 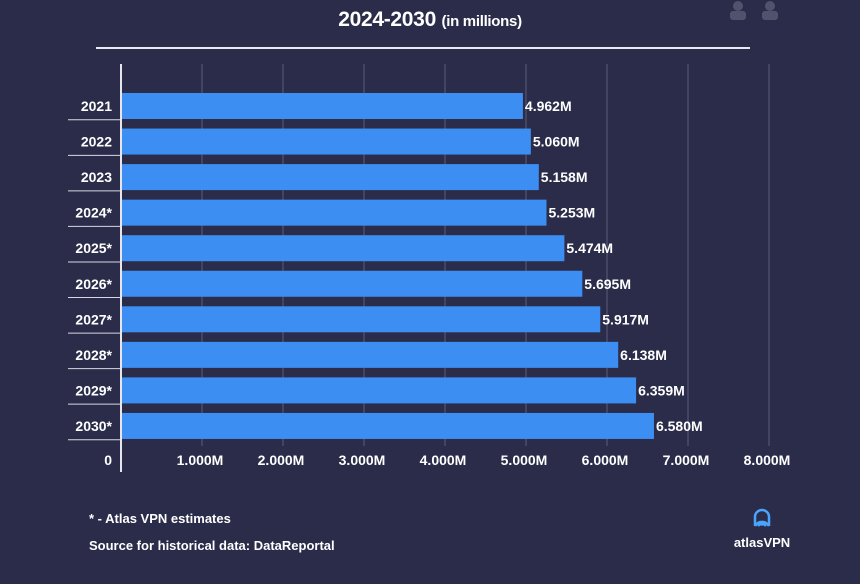 I want to click on x-tick-label: 0, so click(x=108, y=460).